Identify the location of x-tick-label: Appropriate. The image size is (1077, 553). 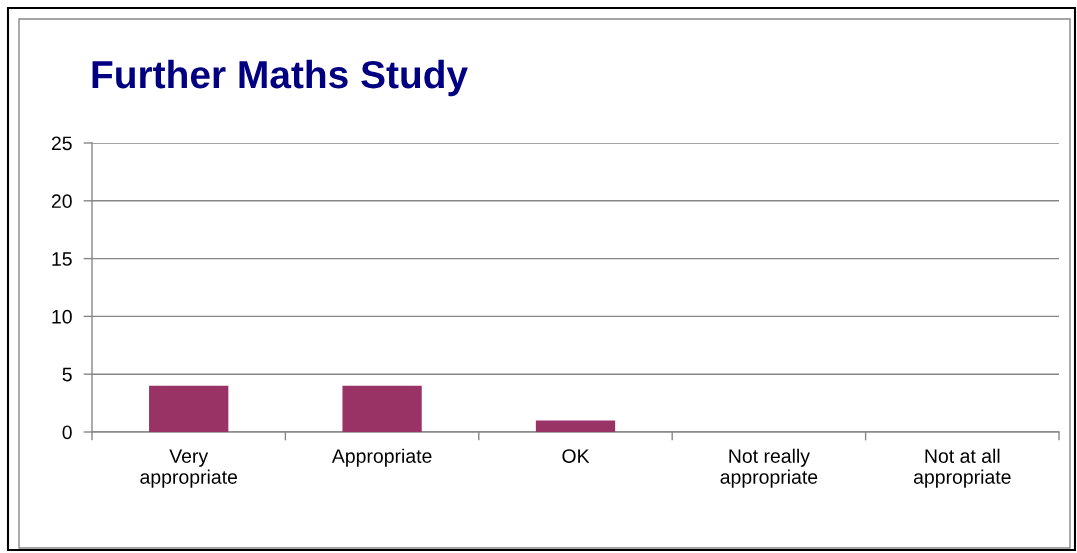
(381, 457).